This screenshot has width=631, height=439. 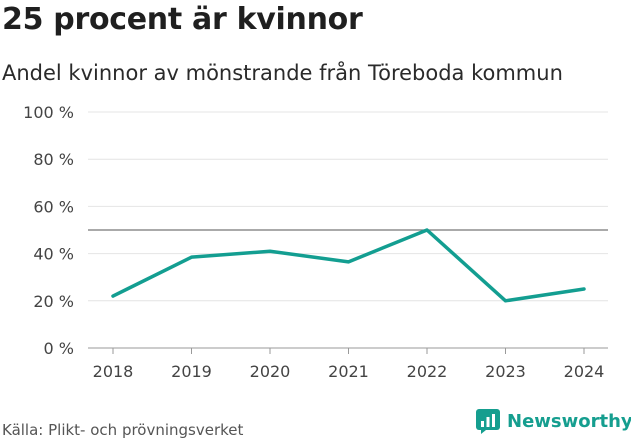 What do you see at coordinates (53, 206) in the screenshot?
I see `y-tick-label: 60 %` at bounding box center [53, 206].